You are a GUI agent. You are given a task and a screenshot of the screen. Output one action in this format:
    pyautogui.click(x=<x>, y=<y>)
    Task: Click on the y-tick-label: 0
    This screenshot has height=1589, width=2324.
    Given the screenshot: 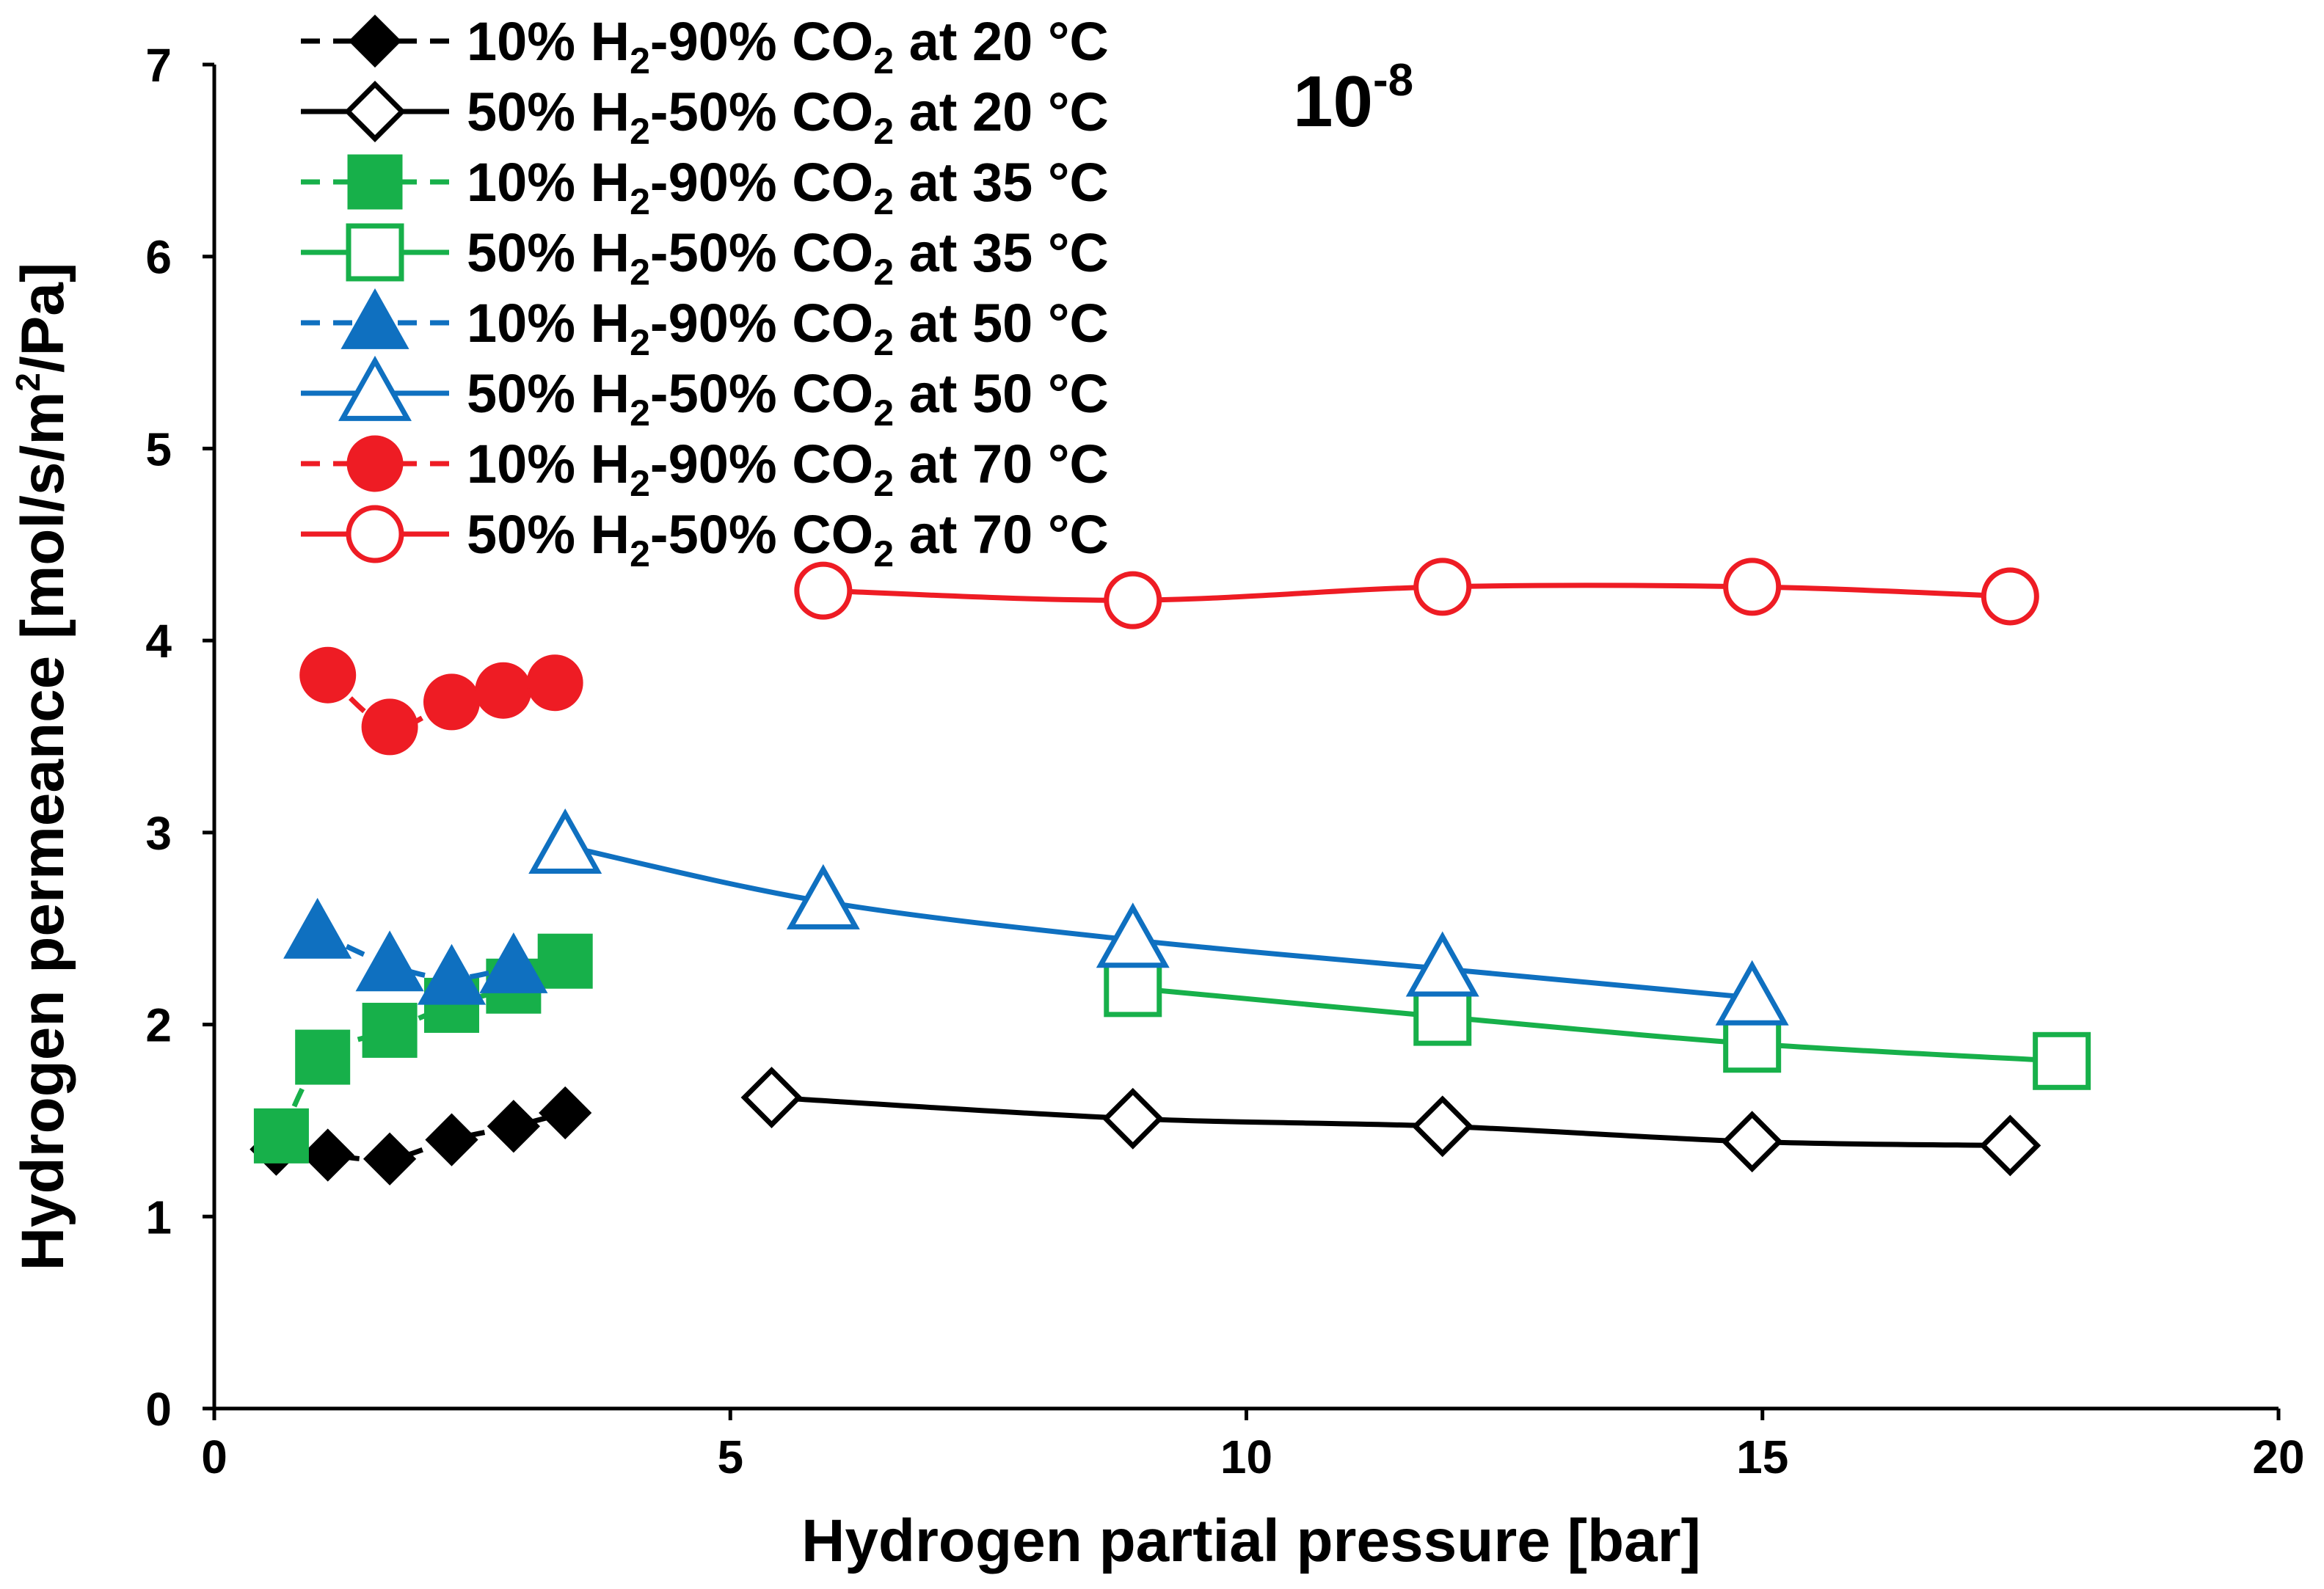 What is the action you would take?
    pyautogui.click(x=158, y=1409)
    